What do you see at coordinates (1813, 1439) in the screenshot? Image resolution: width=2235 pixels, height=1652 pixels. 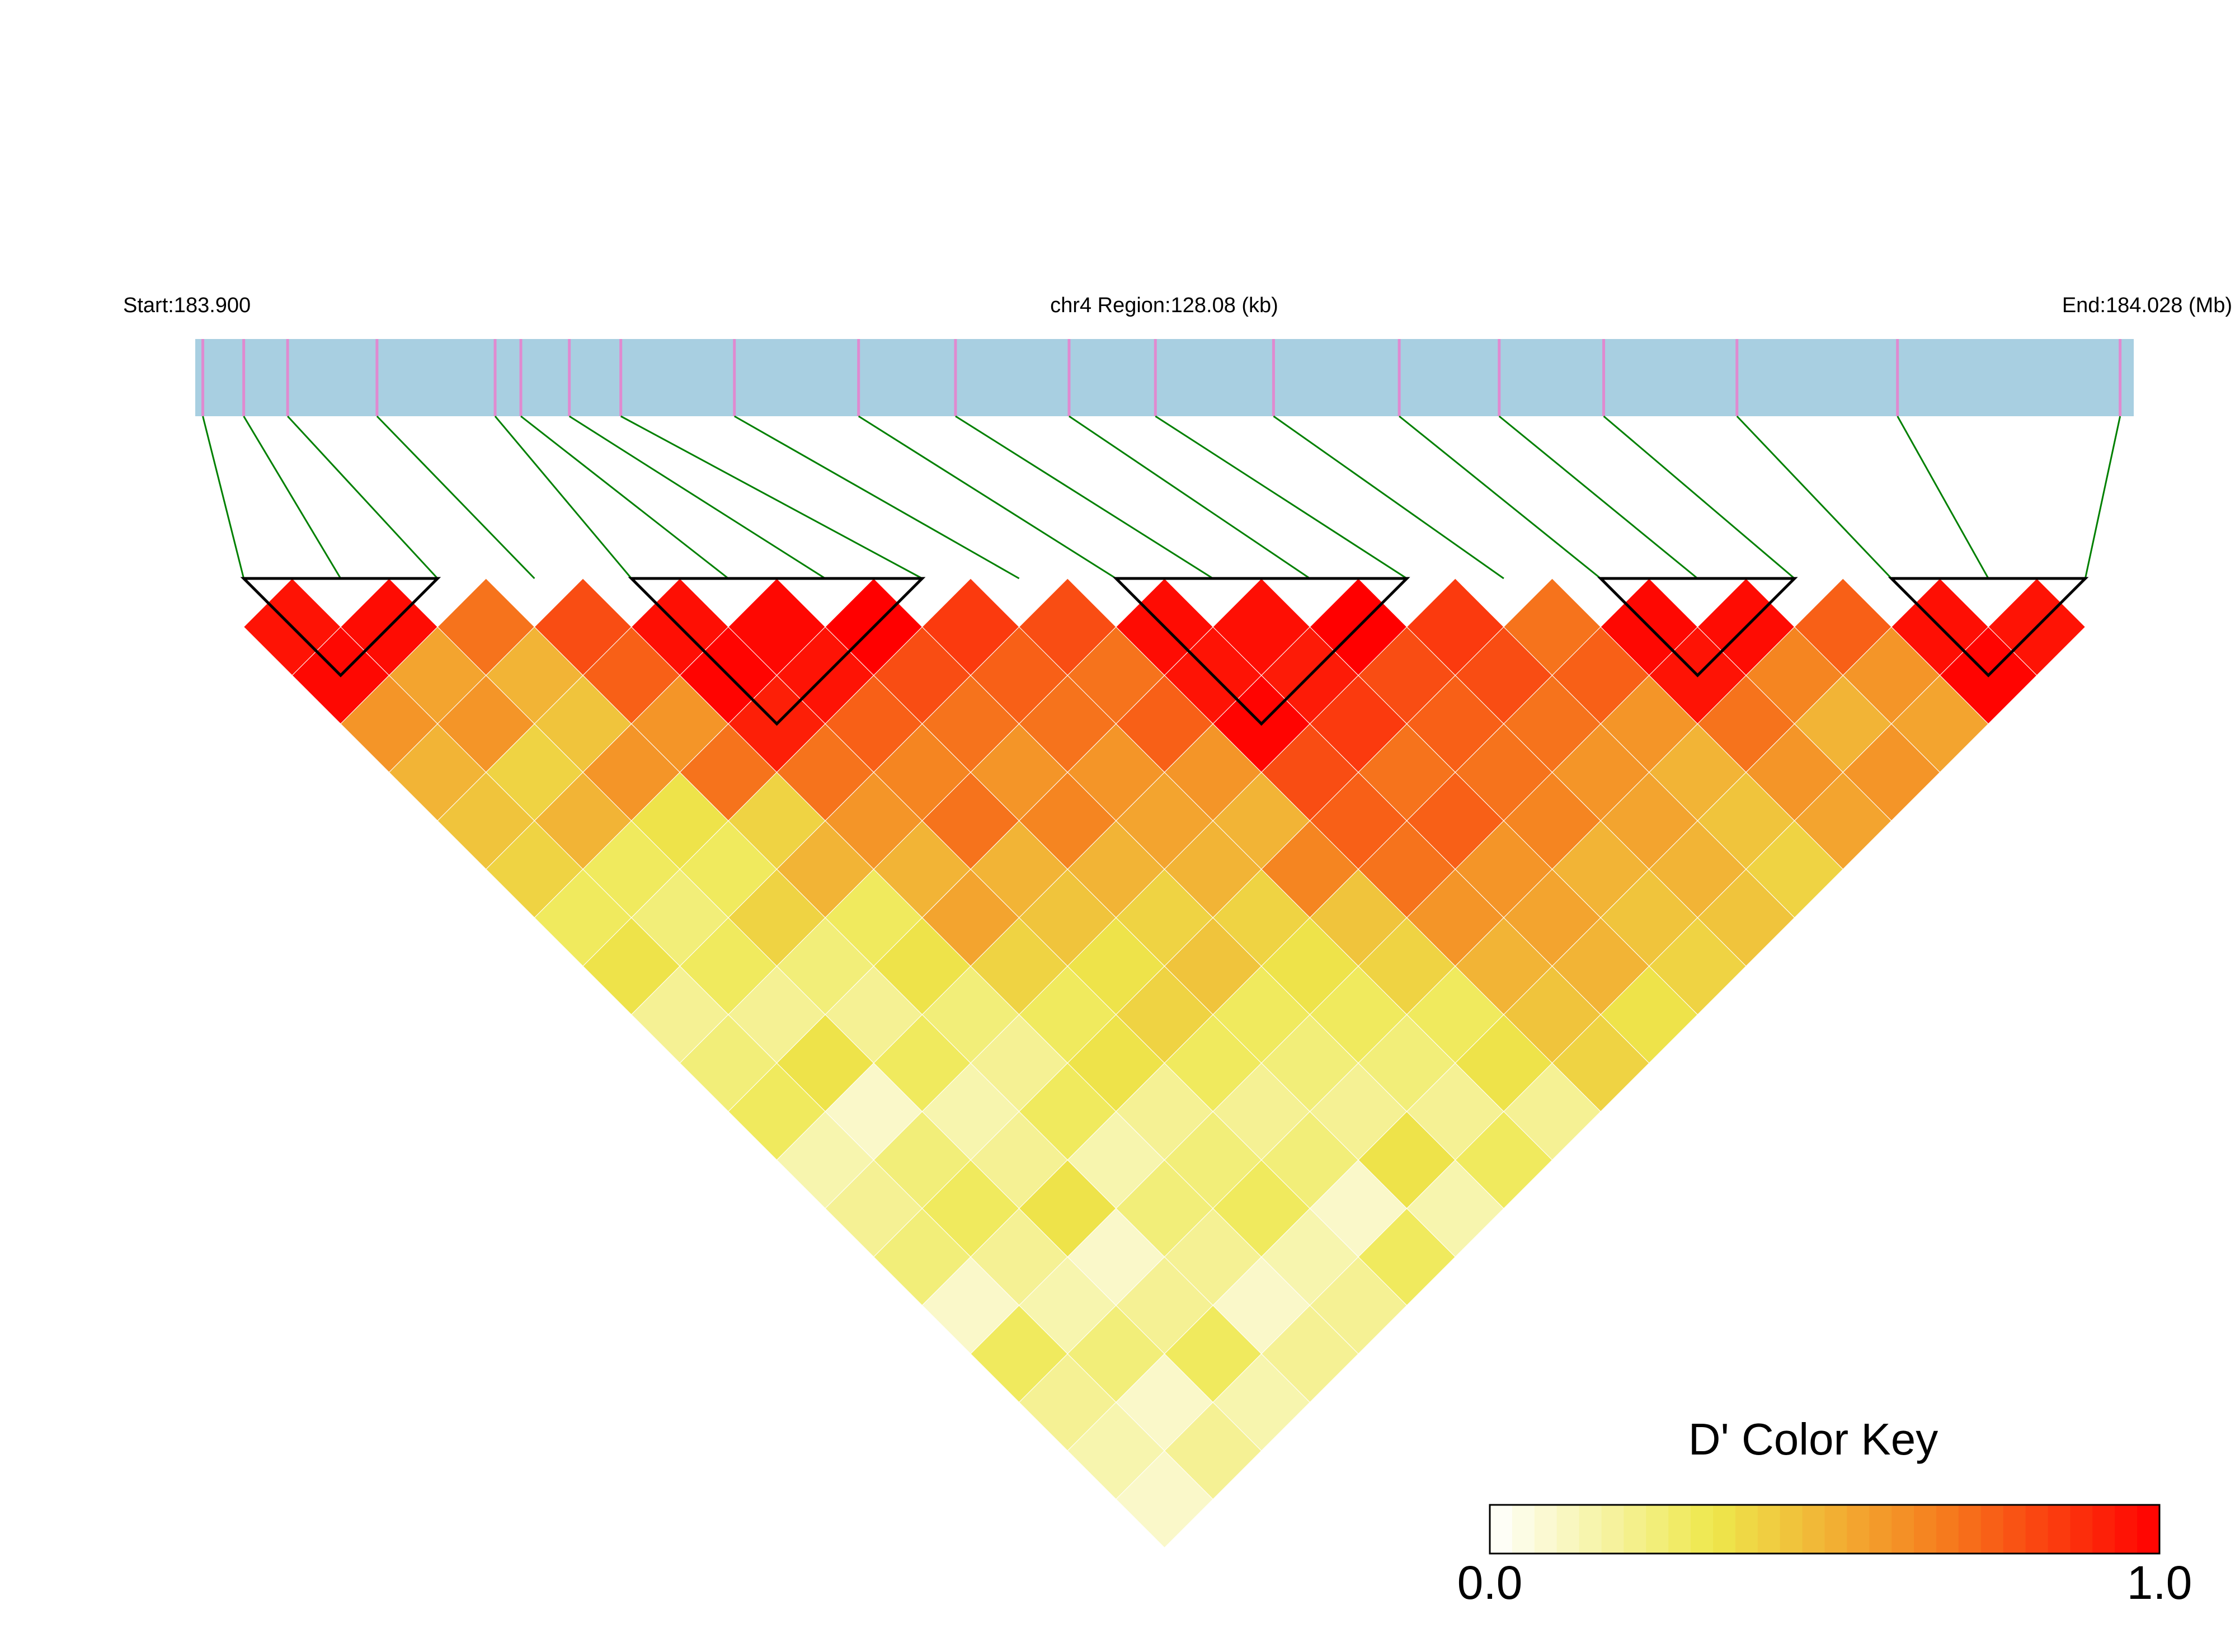 I see `key-title: D' Color Key` at bounding box center [1813, 1439].